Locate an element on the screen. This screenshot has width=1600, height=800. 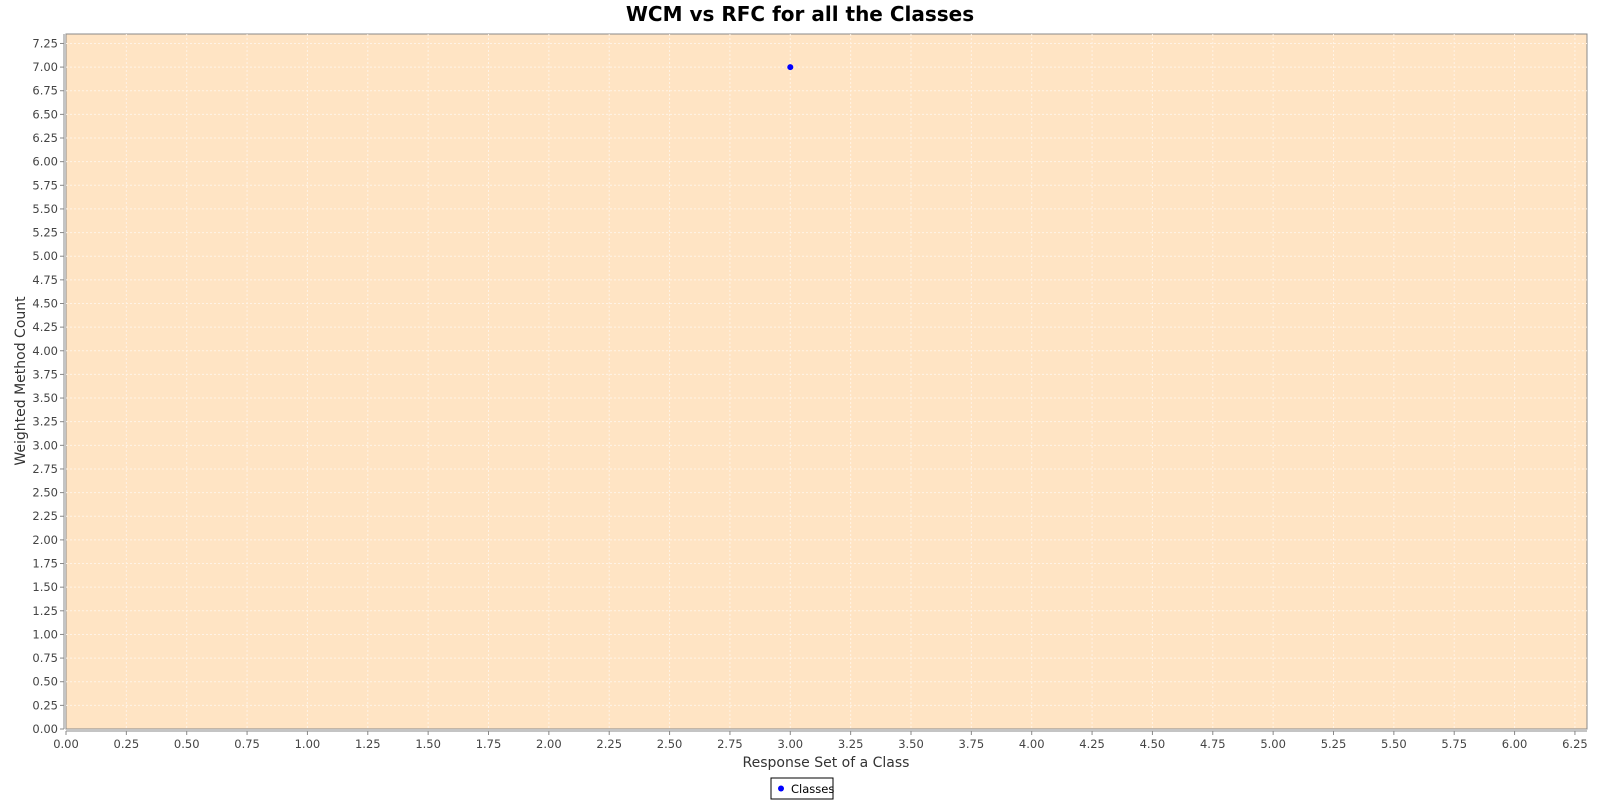
y-tick-label: 4.25 is located at coordinates (45, 327).